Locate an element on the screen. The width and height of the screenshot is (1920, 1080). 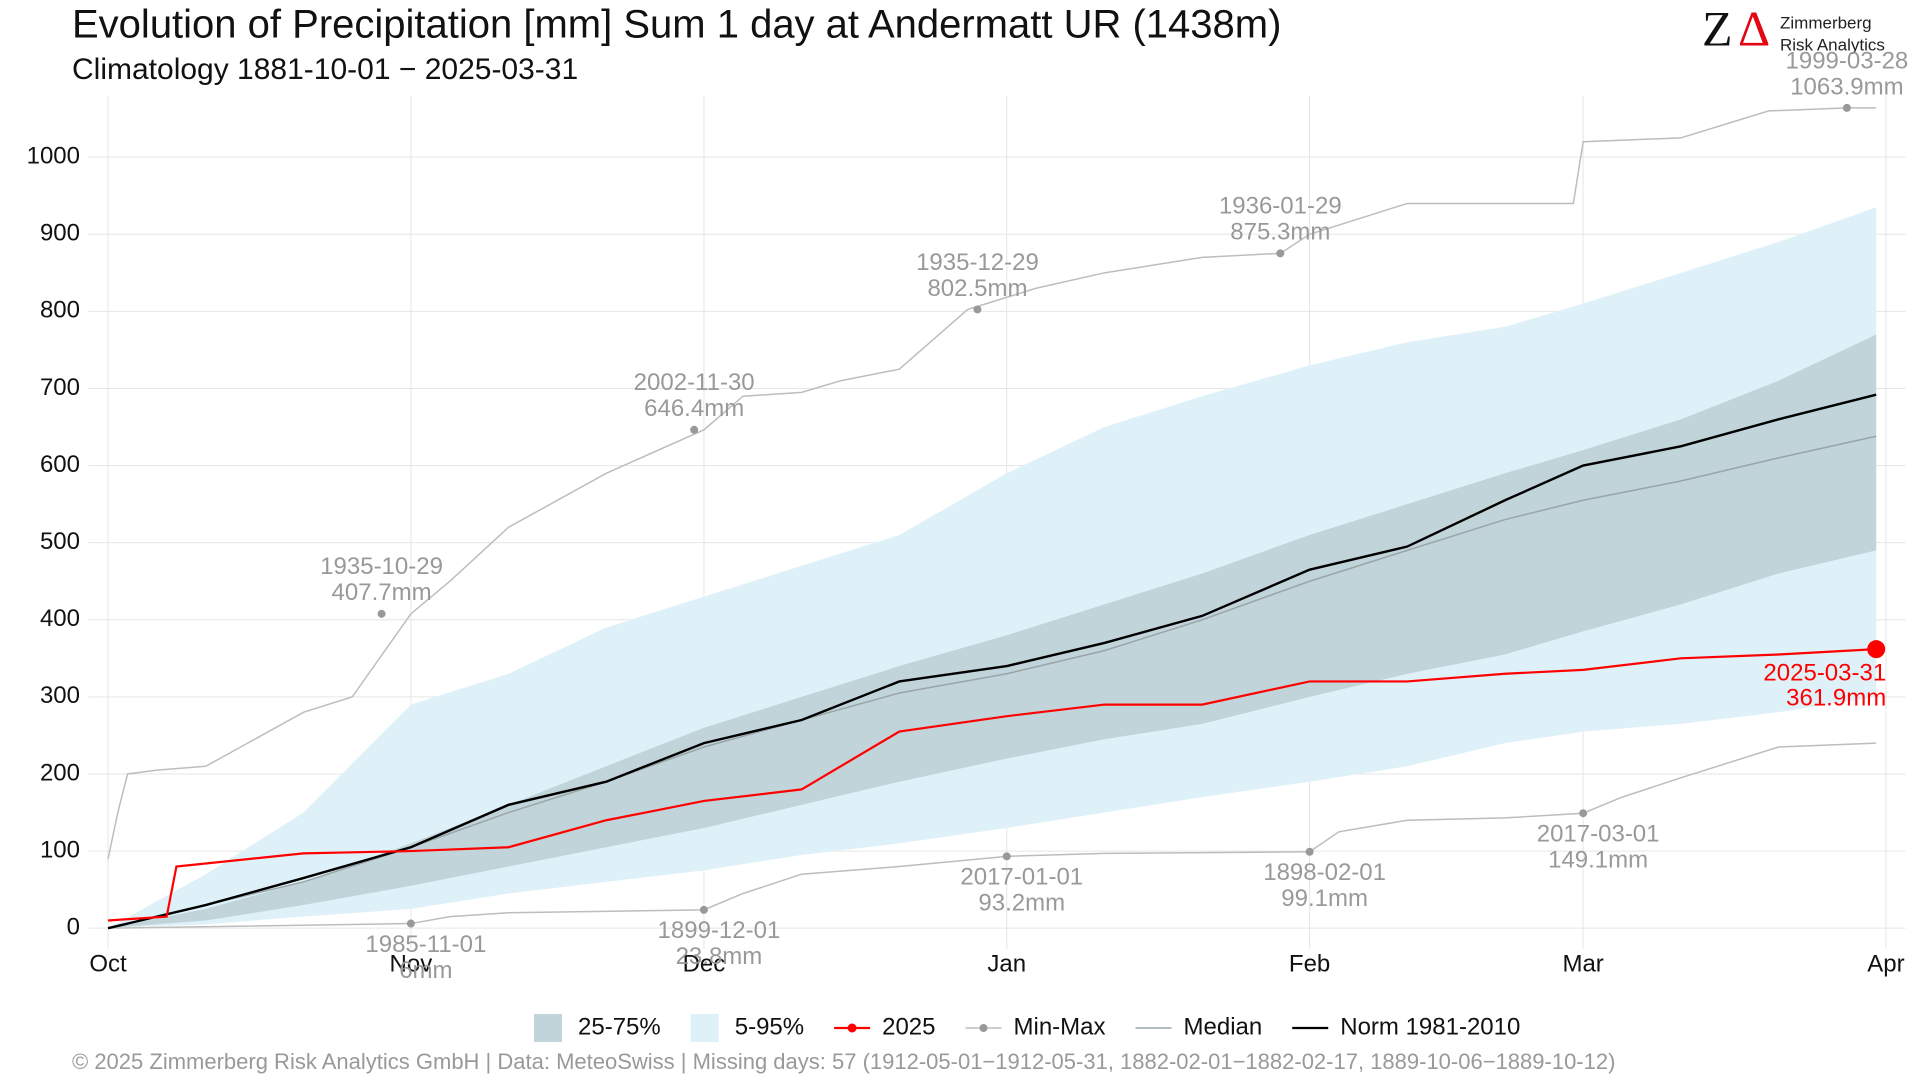
legend-label: 2025 is located at coordinates (908, 1026).